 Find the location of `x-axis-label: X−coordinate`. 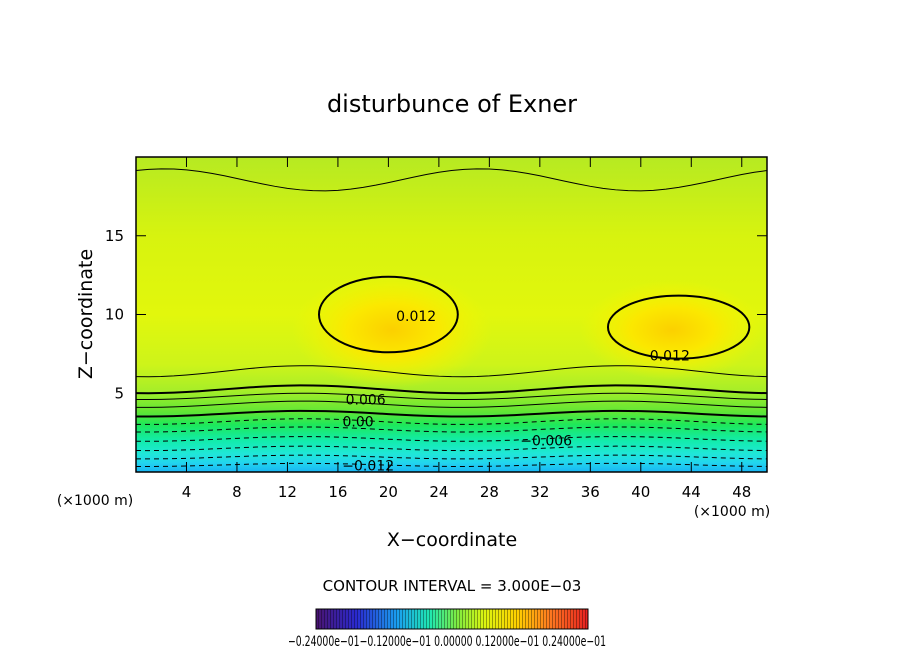

x-axis-label: X−coordinate is located at coordinates (452, 540).